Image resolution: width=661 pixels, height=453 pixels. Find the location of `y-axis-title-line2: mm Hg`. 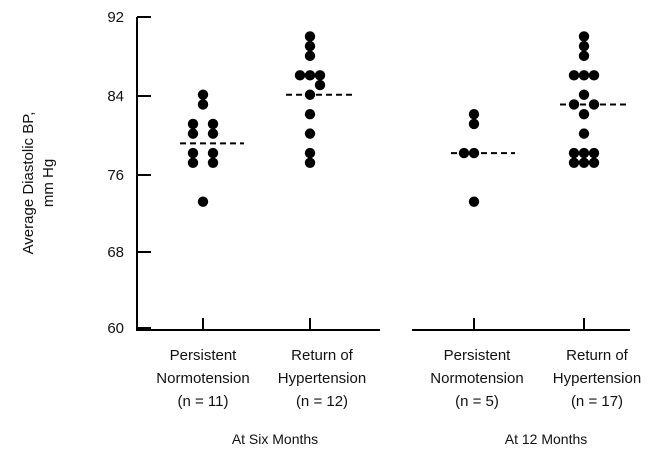

y-axis-title-line2: mm Hg is located at coordinates (48, 183).